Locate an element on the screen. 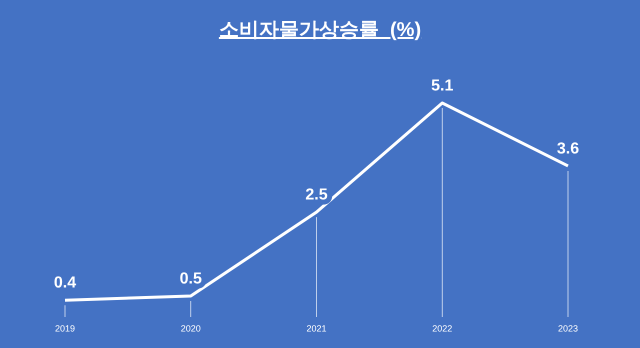  data-label: 0.5 is located at coordinates (191, 279).